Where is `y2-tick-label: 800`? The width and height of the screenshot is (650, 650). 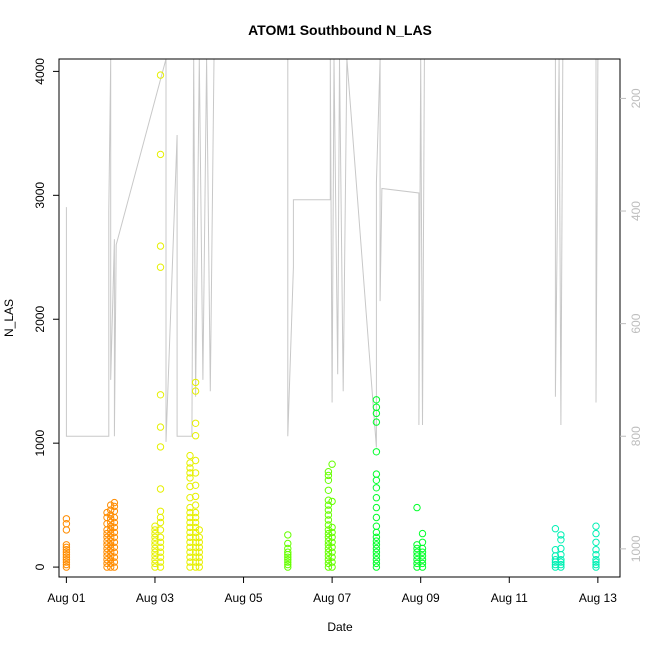
y2-tick-label: 800 is located at coordinates (636, 436).